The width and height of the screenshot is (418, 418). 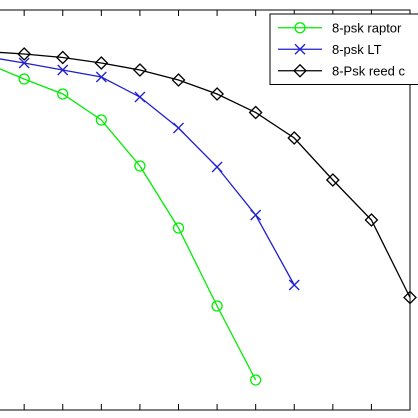 I want to click on legend: 8-psk raptor 8-psk LT 8-Psk reed c, so click(x=343, y=49).